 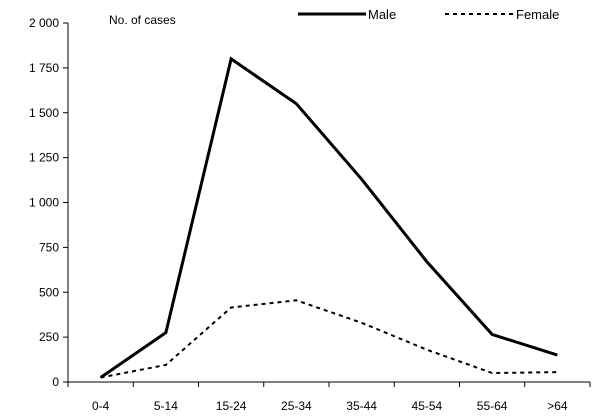 What do you see at coordinates (101, 406) in the screenshot?
I see `x-tick-label: 0-4` at bounding box center [101, 406].